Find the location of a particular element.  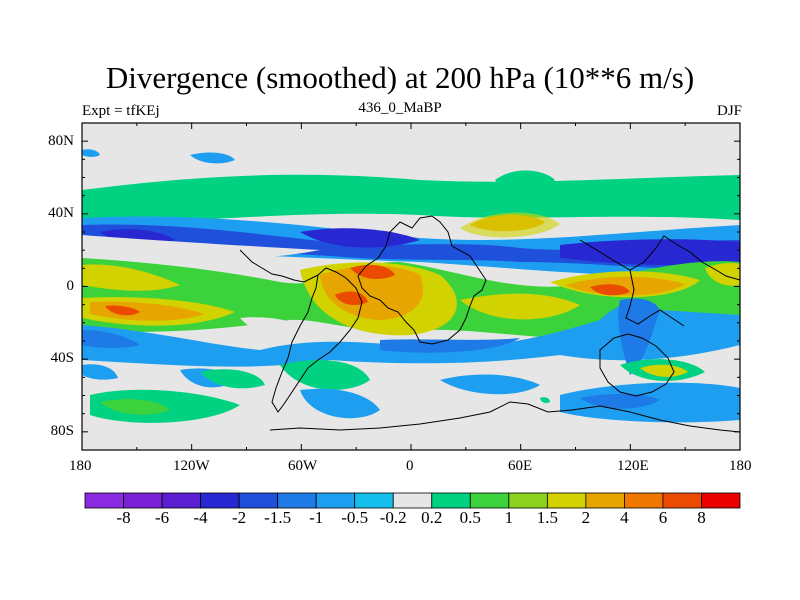

colorbar-label: 8 is located at coordinates (701, 517).